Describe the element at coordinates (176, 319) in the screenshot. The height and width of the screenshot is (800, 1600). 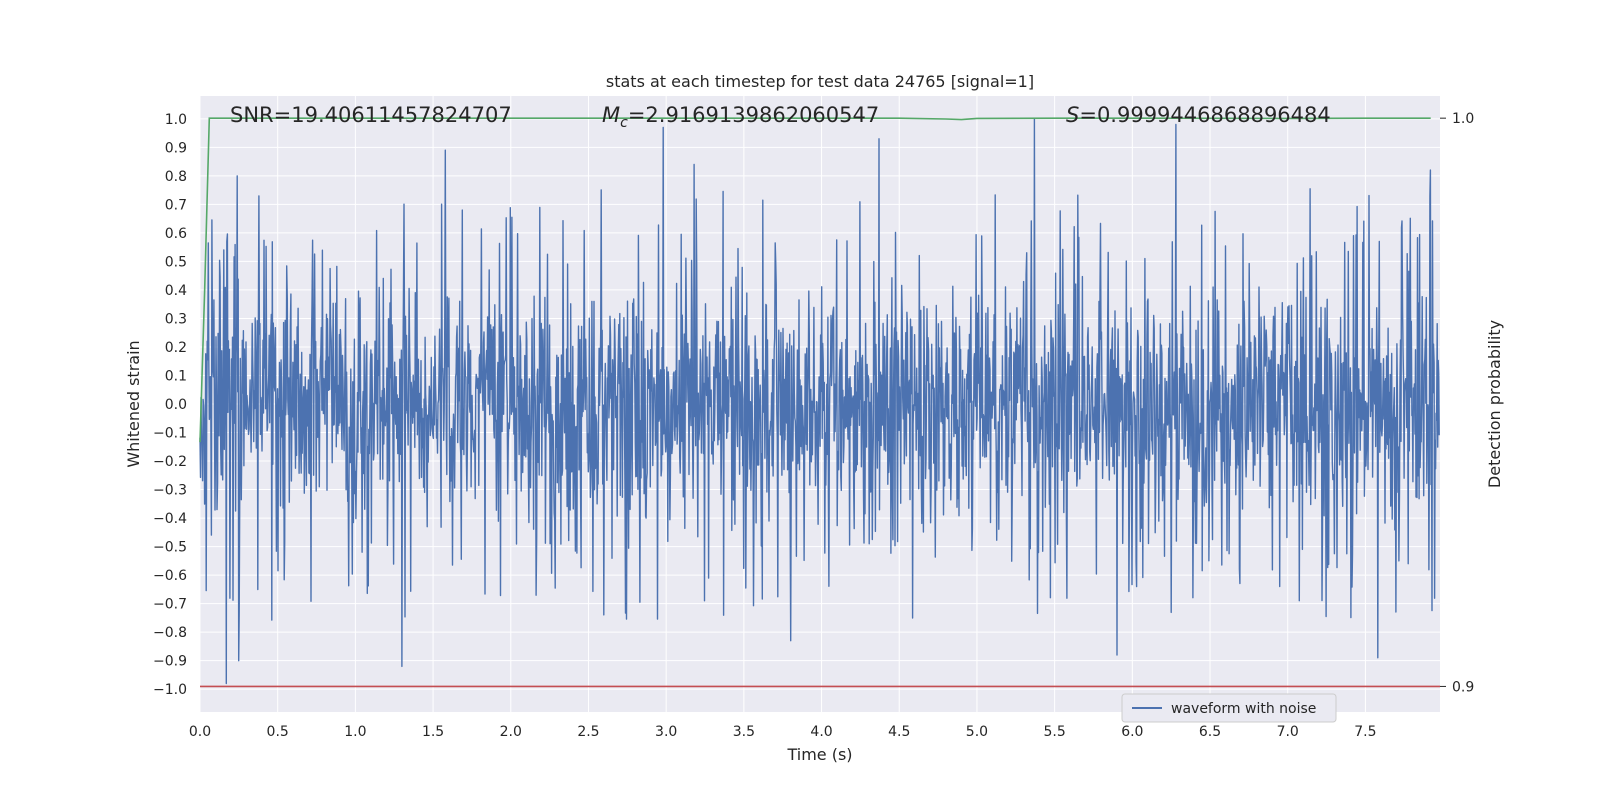
I see `y-tick-label: 0.3` at that location.